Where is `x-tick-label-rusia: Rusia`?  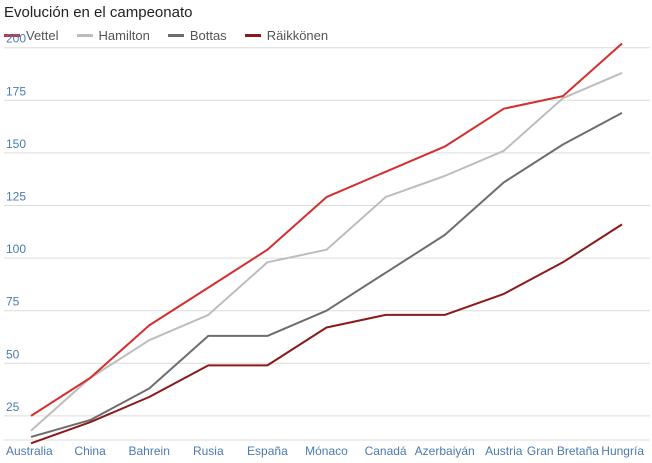 x-tick-label-rusia: Rusia is located at coordinates (208, 451).